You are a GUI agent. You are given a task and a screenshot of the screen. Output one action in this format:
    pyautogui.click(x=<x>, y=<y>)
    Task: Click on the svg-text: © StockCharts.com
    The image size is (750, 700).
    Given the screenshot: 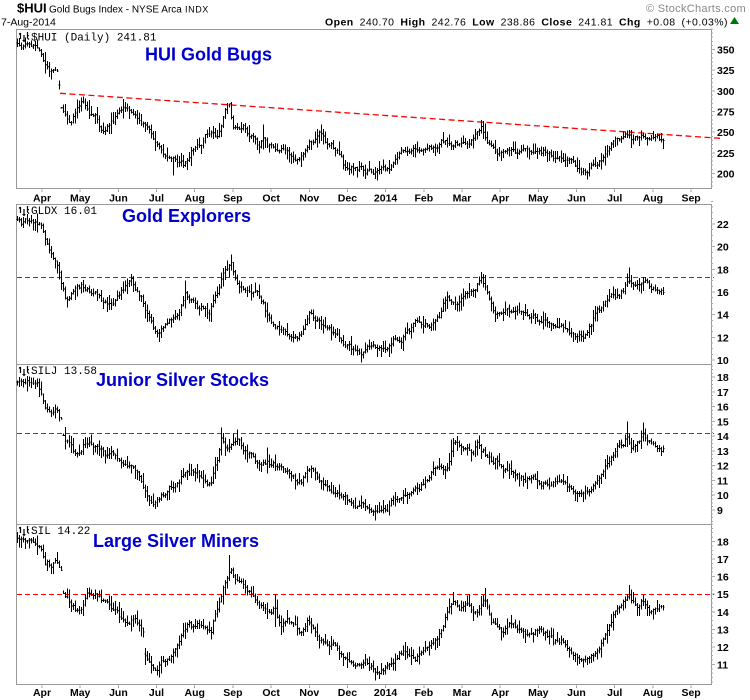 What is the action you would take?
    pyautogui.click(x=696, y=9)
    